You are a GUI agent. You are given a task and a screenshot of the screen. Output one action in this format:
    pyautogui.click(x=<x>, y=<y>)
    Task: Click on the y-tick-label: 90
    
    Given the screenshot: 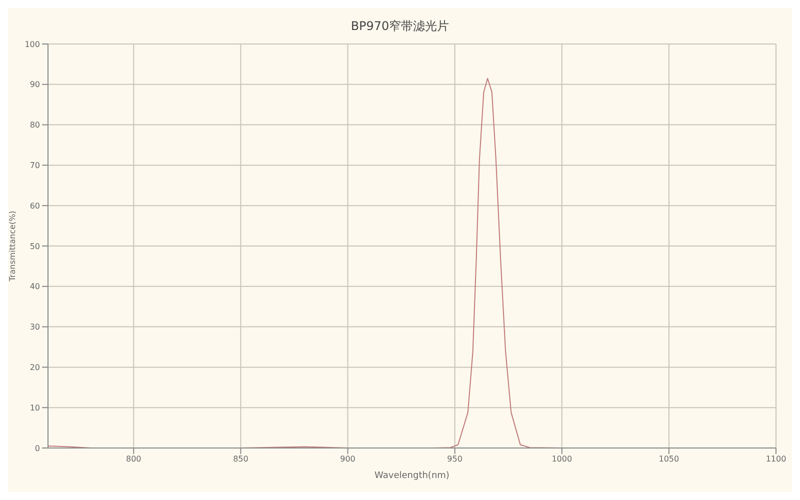 What is the action you would take?
    pyautogui.click(x=35, y=85)
    